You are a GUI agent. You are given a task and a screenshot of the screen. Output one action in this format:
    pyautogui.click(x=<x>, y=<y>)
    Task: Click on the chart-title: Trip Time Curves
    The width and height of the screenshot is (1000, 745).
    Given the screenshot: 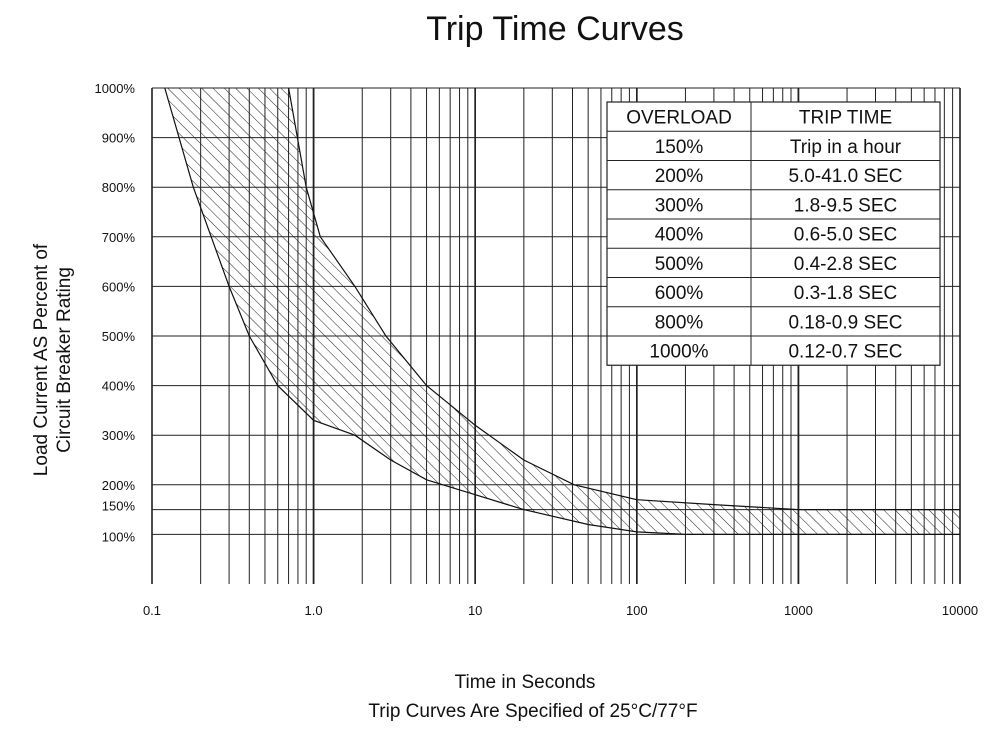 What is the action you would take?
    pyautogui.click(x=555, y=29)
    